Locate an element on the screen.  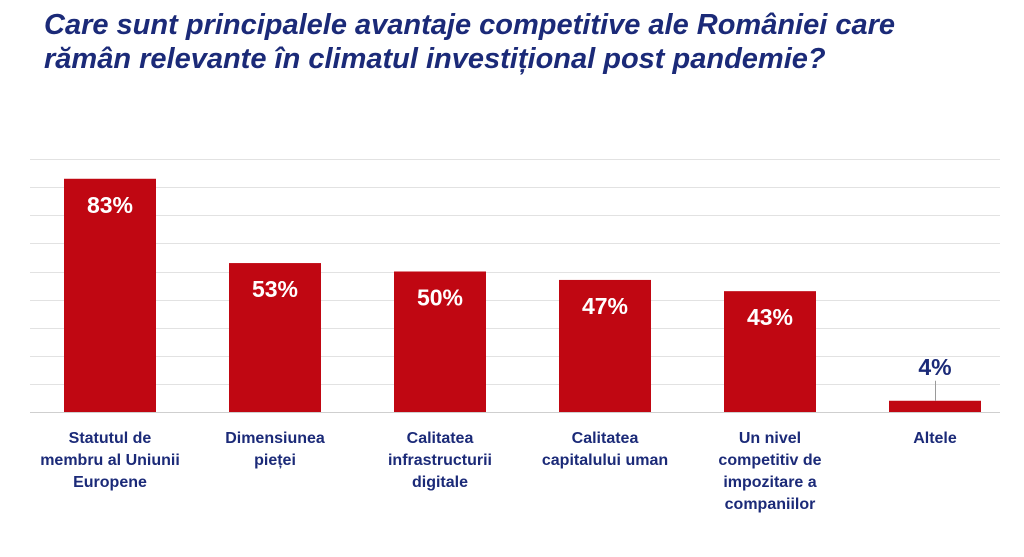
x-axis-label: Dimensiunea pieței is located at coordinates (275, 449).